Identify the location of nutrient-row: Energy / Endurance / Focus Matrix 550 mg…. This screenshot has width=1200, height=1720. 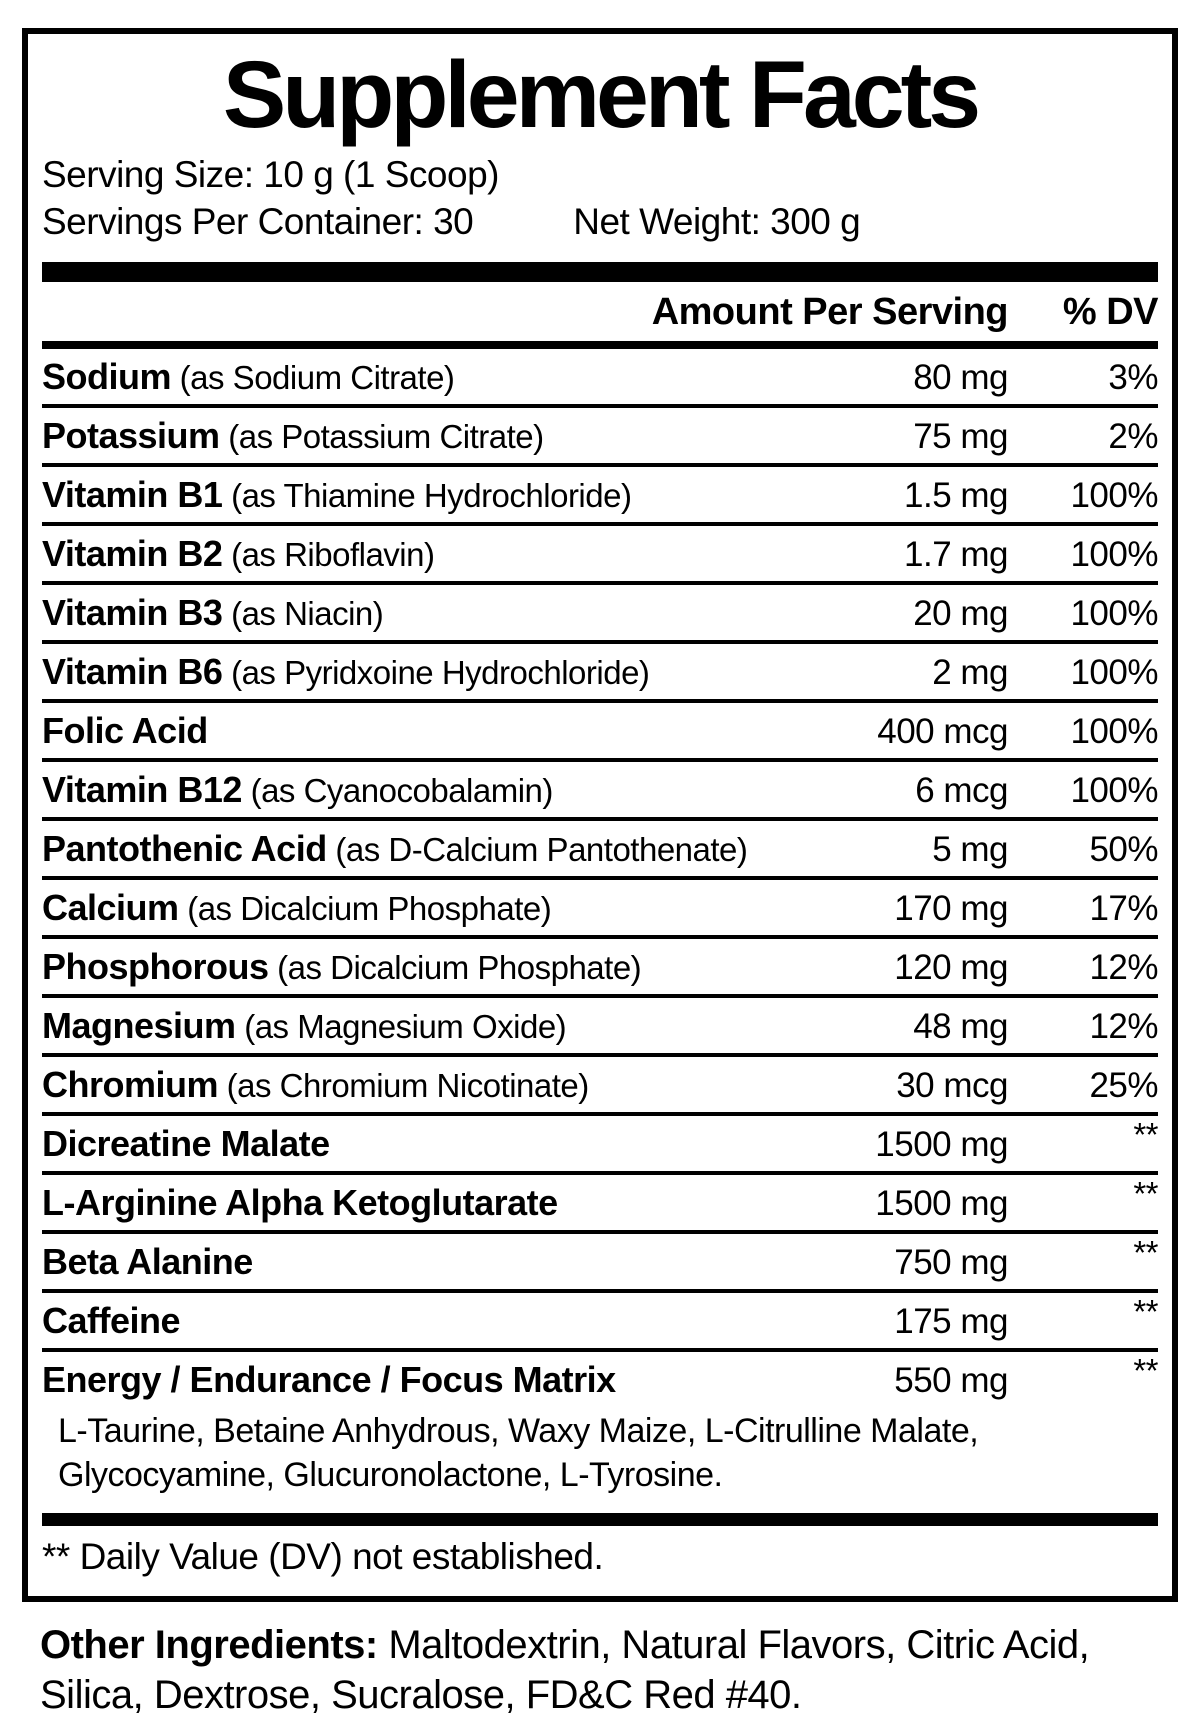
(600, 1377).